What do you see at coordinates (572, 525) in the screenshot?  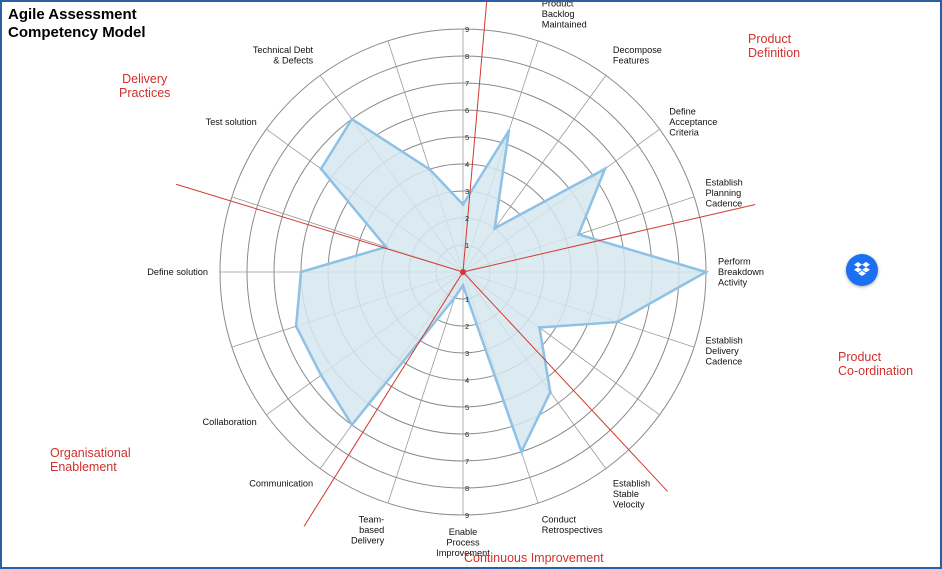 I see `category-label-conduct-retrospectives: Conduct Retrospectives` at bounding box center [572, 525].